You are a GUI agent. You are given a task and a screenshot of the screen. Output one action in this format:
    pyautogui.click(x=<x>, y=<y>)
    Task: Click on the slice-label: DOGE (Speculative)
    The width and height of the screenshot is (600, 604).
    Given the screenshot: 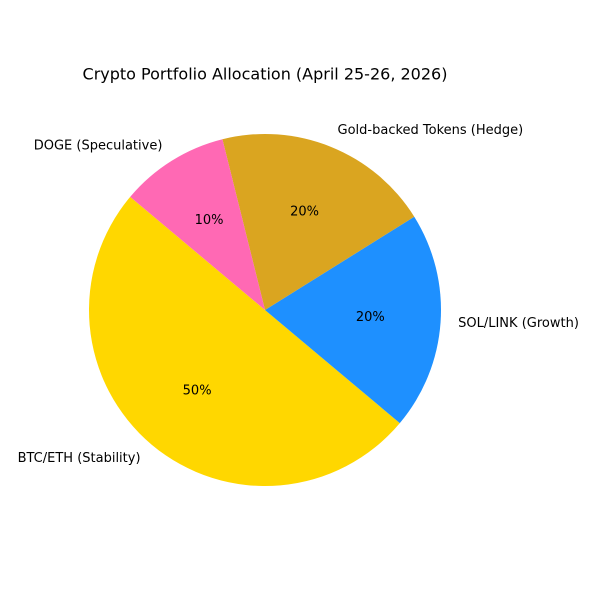 What is the action you would take?
    pyautogui.click(x=98, y=145)
    